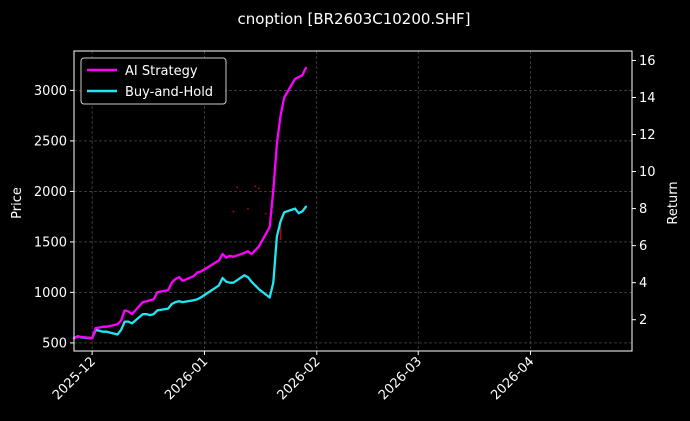  I want to click on legend: AI Strategy Buy-and-Hold, so click(153, 81).